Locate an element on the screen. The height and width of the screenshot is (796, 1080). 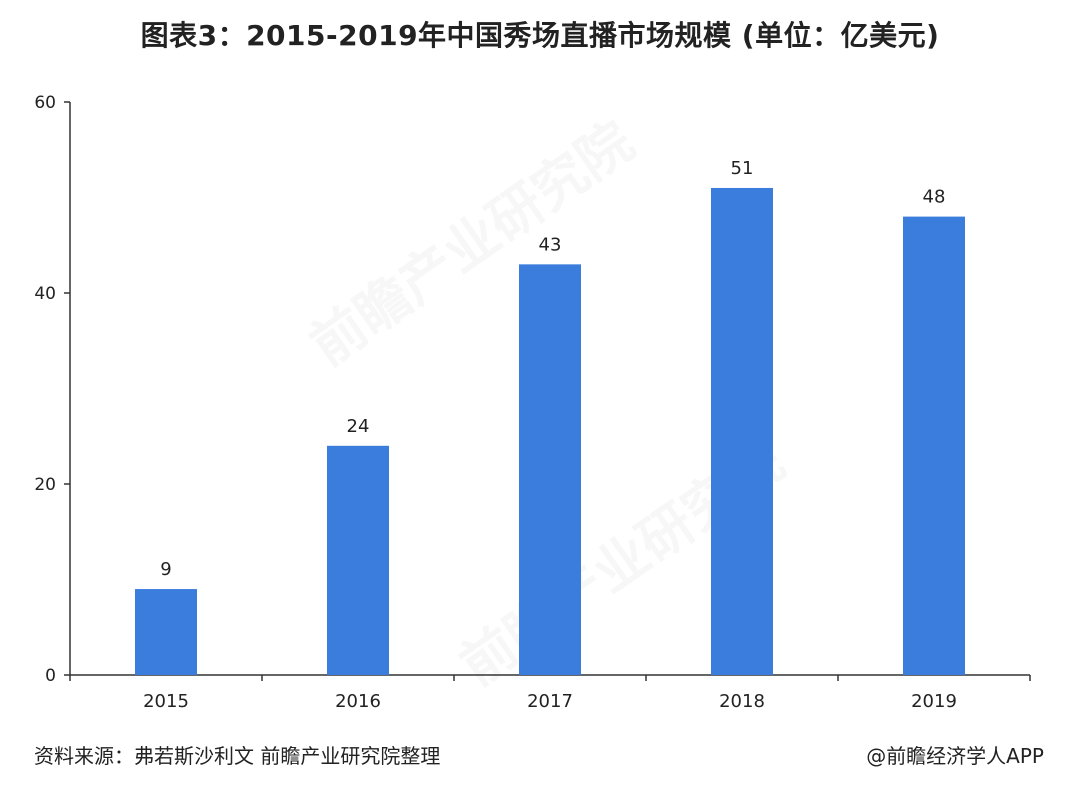
x-tick-label-2019: 2019 is located at coordinates (934, 701).